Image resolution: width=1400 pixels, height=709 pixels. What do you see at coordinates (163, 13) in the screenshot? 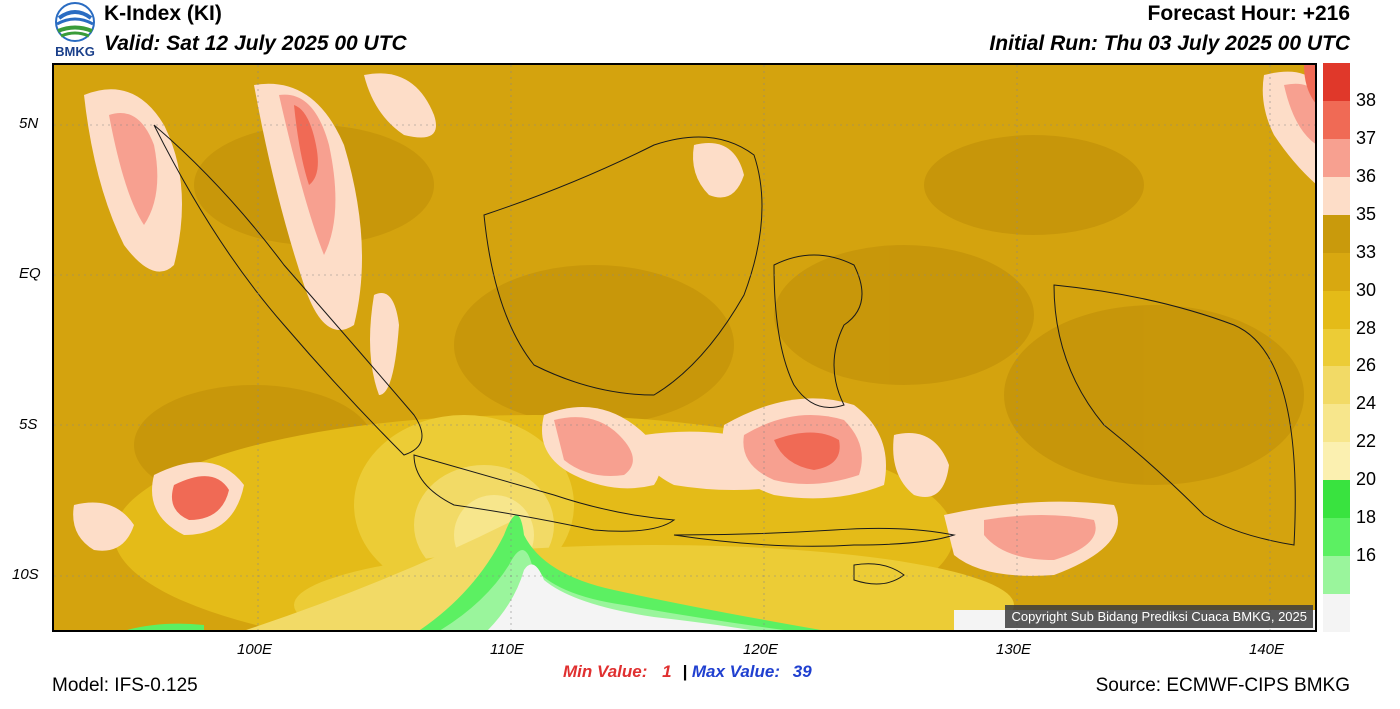
I see `chart-title: K-Index (KI)` at bounding box center [163, 13].